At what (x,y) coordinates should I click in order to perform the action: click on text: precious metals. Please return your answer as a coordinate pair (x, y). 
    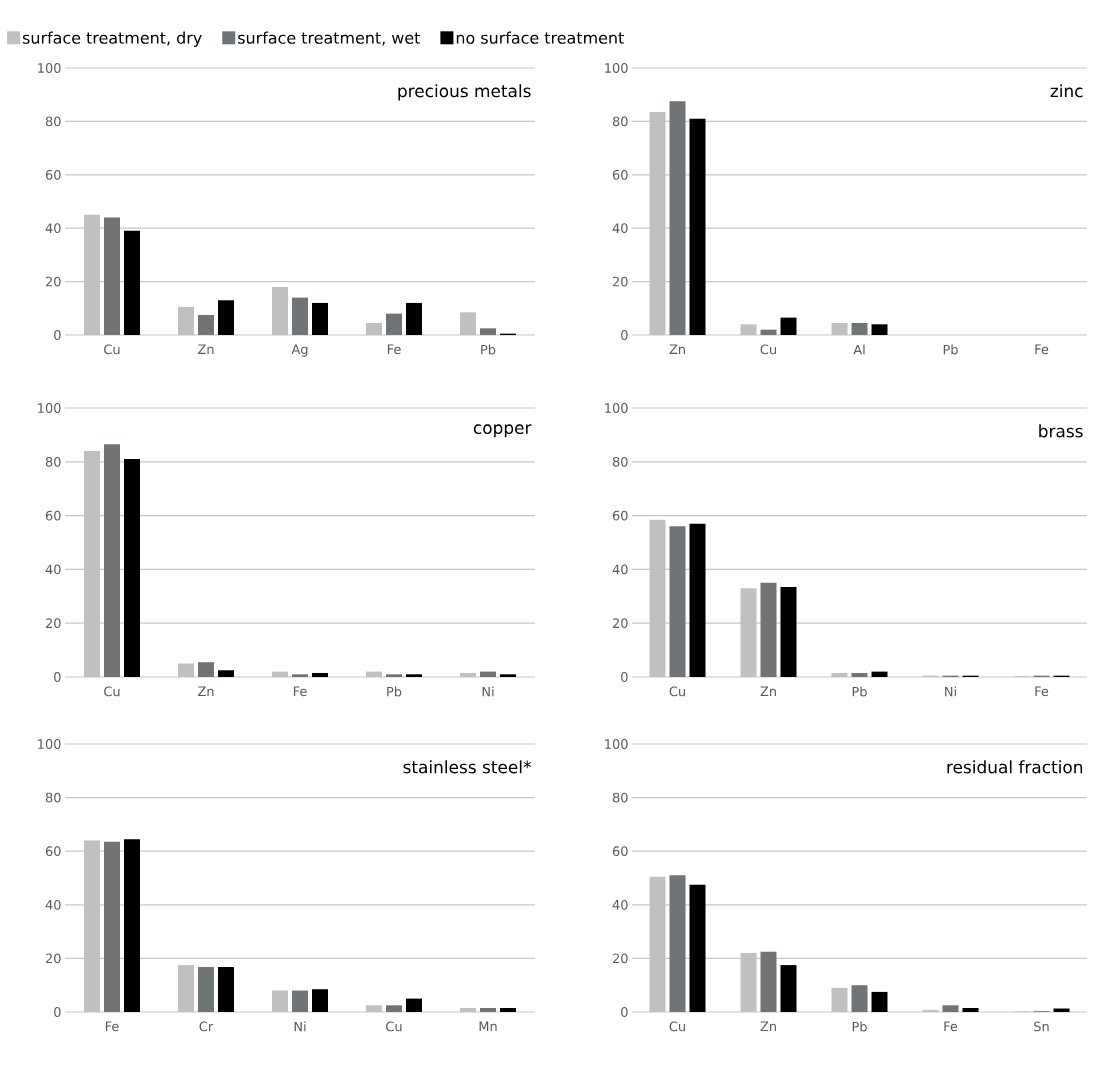
    Looking at the image, I should click on (464, 92).